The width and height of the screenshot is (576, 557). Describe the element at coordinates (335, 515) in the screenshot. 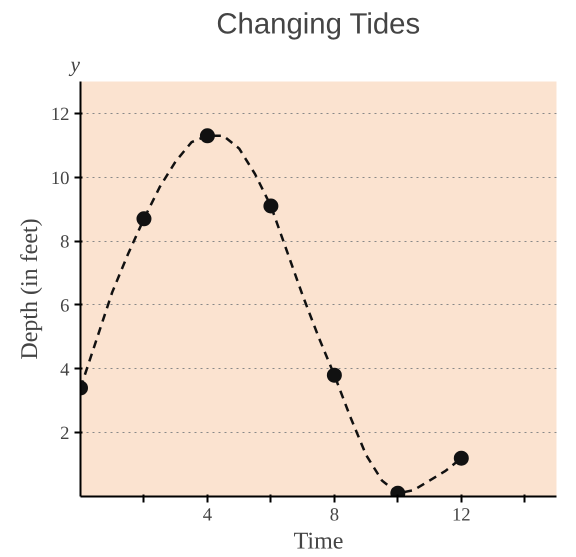

I see `x-tick-label: 8` at that location.